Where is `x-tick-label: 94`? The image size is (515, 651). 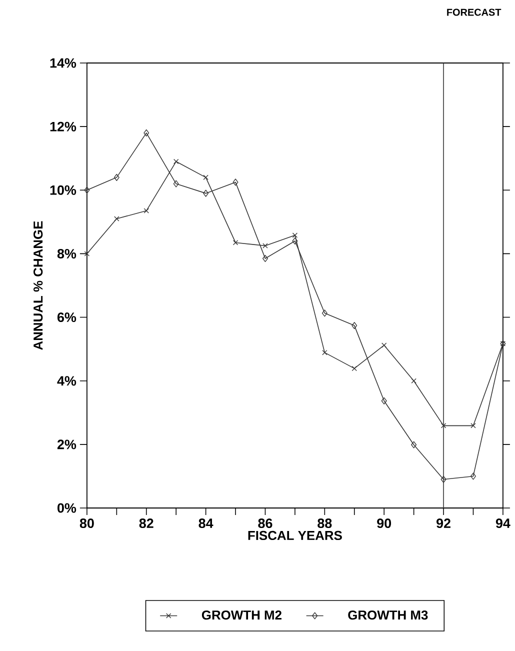
x-tick-label: 94 is located at coordinates (503, 523).